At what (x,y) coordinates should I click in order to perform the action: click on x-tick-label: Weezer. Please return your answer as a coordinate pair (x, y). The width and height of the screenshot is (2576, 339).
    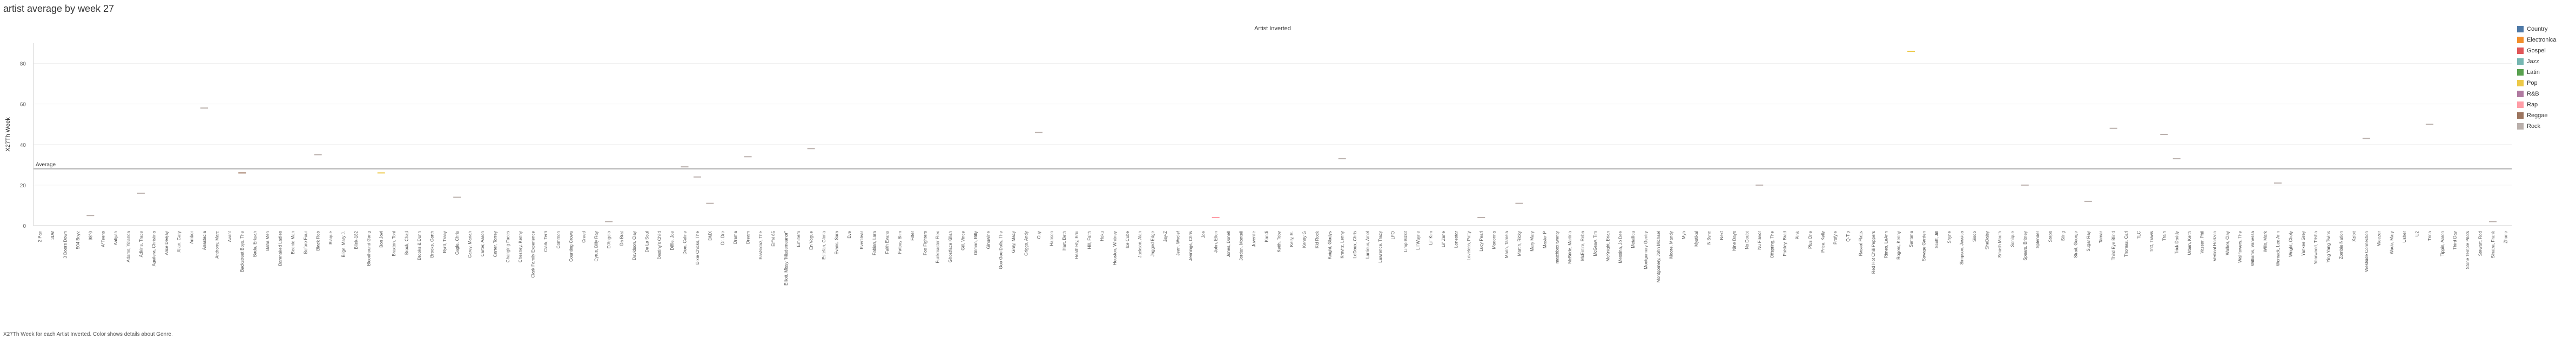
    Looking at the image, I should click on (2379, 238).